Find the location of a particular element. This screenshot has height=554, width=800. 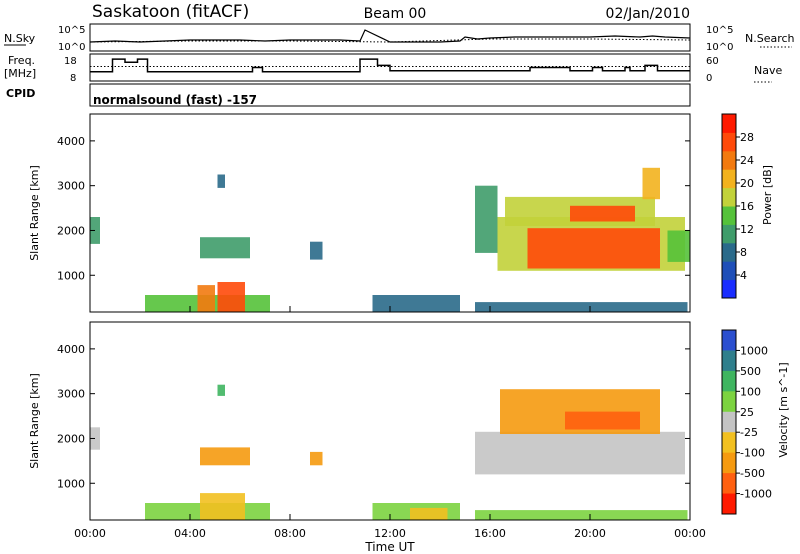

freq-right-tick-bottom: 0 is located at coordinates (709, 78).